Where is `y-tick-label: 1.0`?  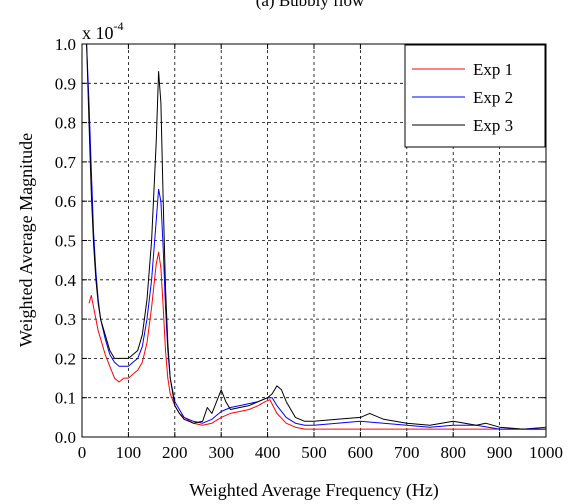 y-tick-label: 1.0 is located at coordinates (65, 44).